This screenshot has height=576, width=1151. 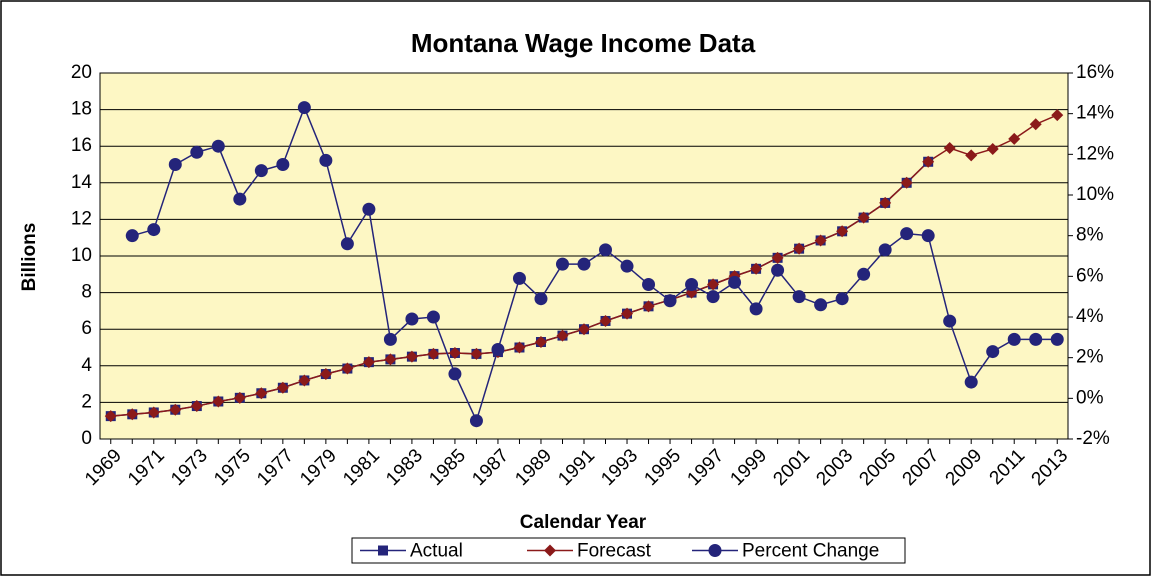 I want to click on y2-tick-label: 14%, so click(x=1095, y=113).